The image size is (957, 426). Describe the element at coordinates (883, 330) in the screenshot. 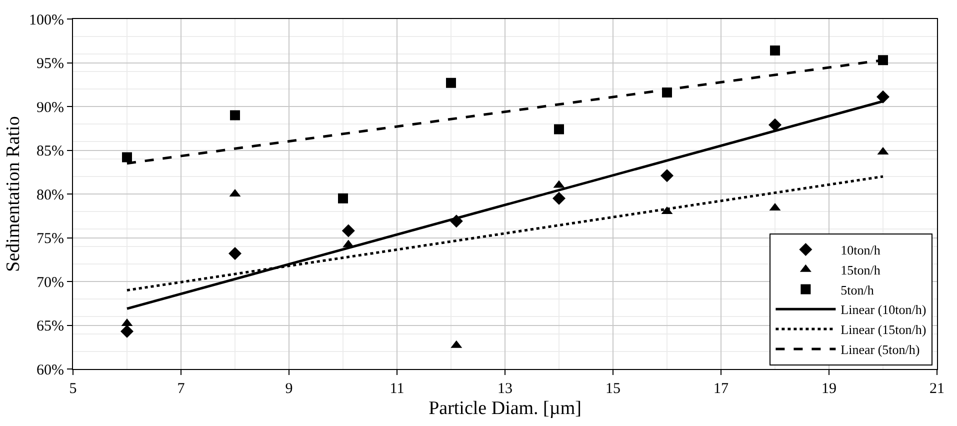

I see `legend-label: Linear (15ton/h)` at that location.